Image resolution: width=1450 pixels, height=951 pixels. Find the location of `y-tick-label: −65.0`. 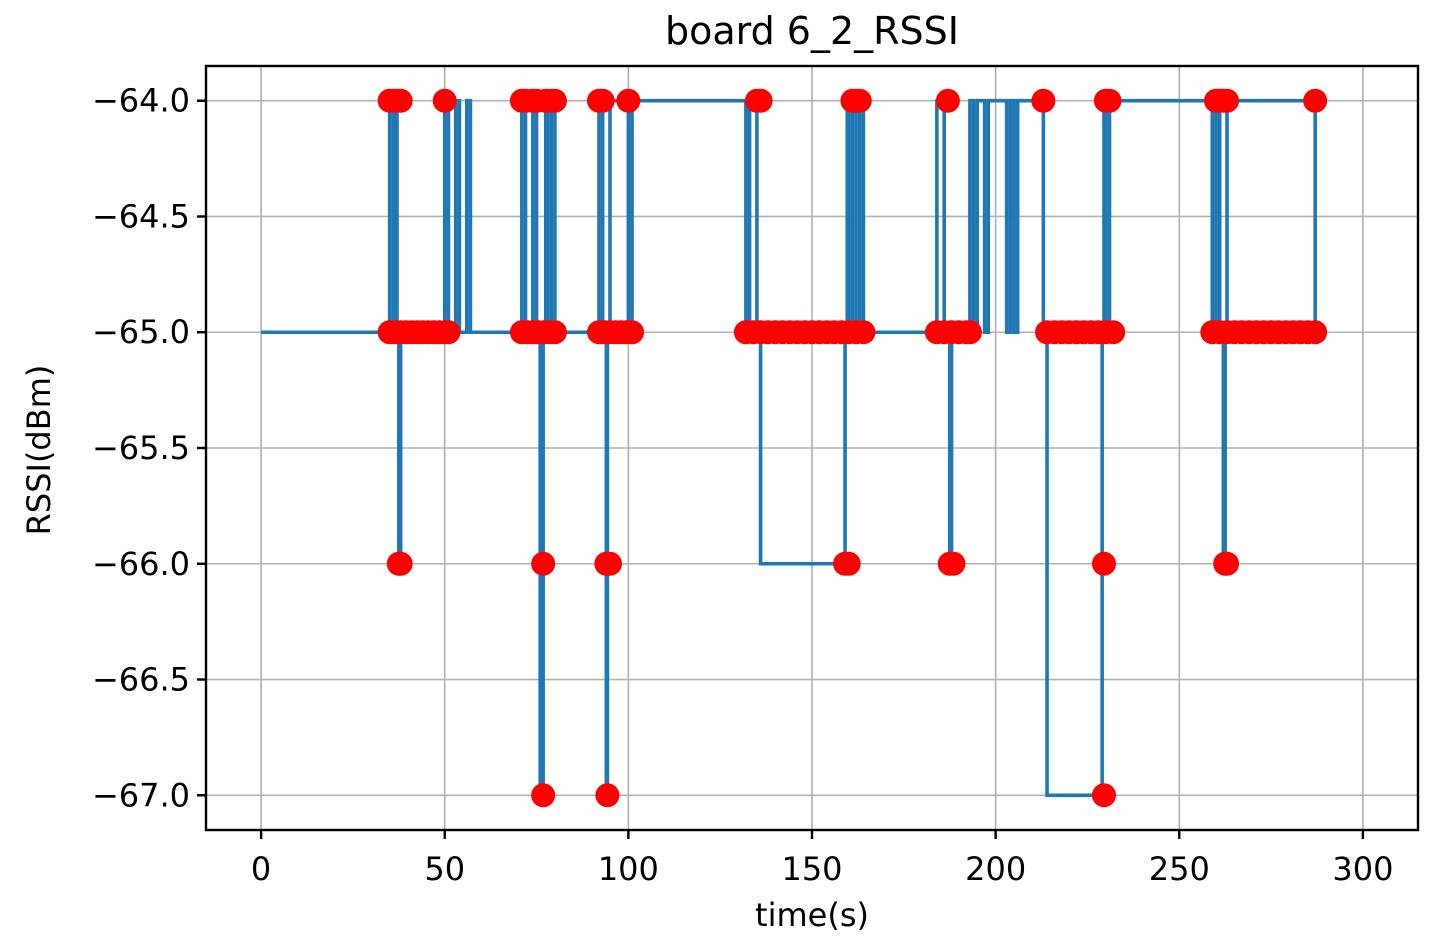

y-tick-label: −65.0 is located at coordinates (141, 332).